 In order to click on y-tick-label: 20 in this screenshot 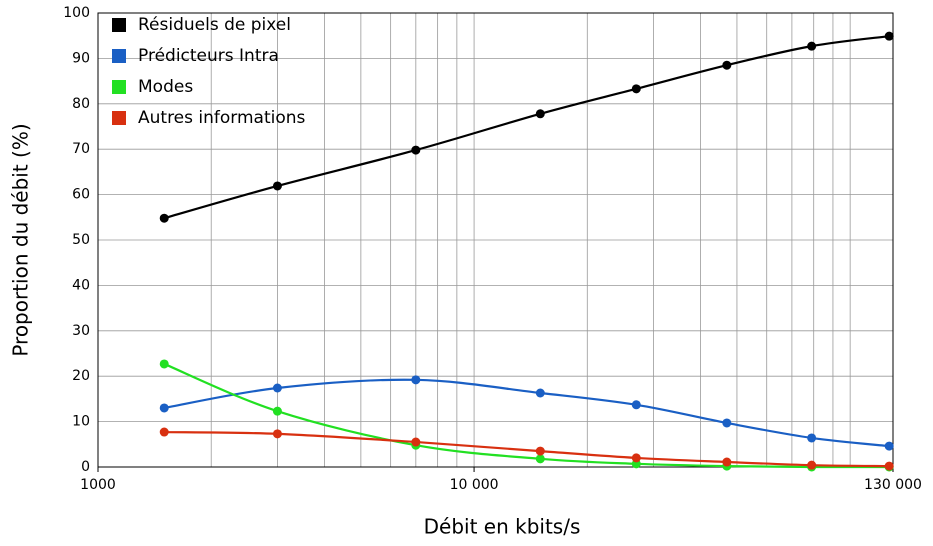, I will do `click(81, 376)`.